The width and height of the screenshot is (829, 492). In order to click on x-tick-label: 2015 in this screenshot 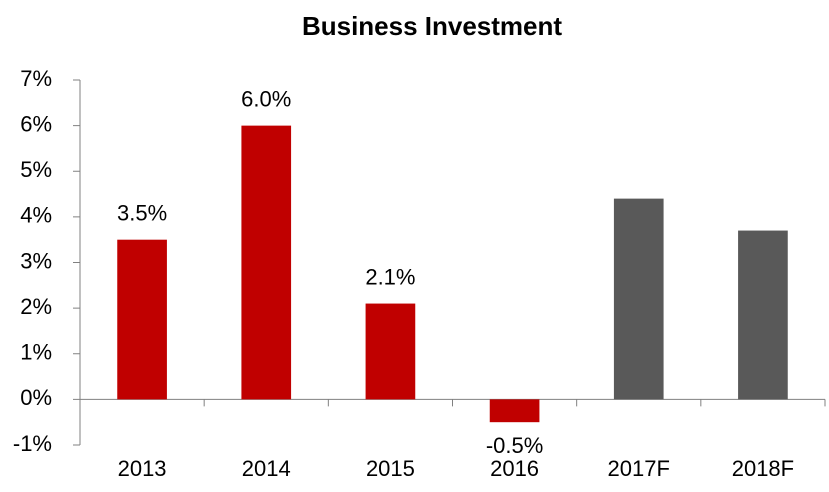, I will do `click(390, 468)`.